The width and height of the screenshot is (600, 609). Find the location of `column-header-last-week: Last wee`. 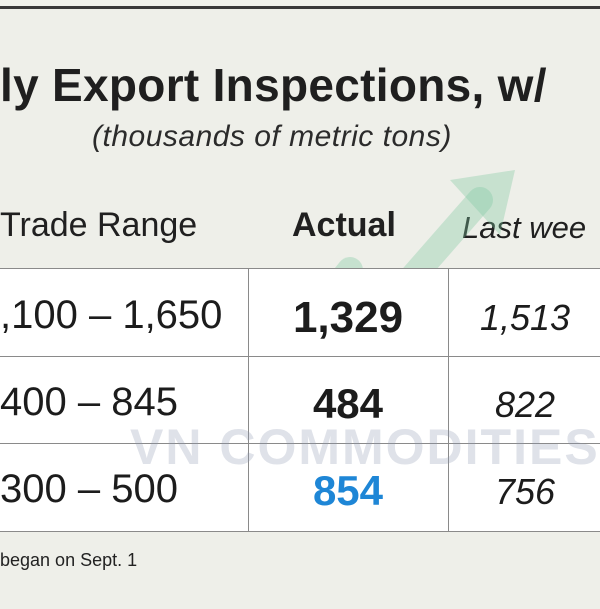

column-header-last-week: Last wee is located at coordinates (524, 227).